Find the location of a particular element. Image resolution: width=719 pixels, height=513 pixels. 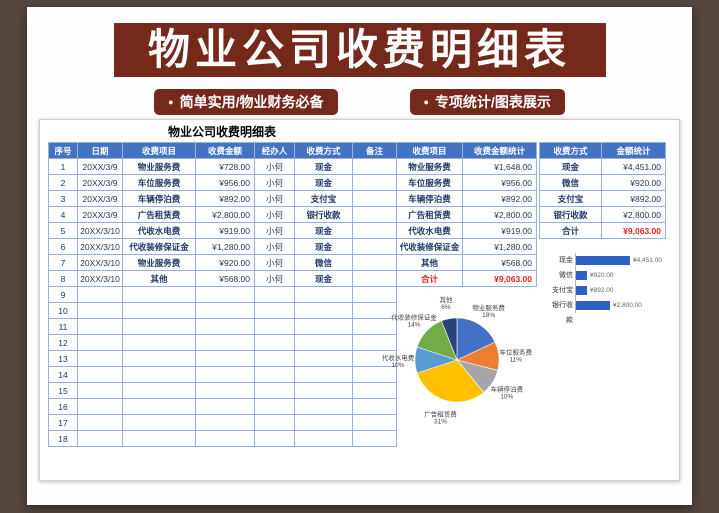

table-cell: 13 is located at coordinates (63, 358).